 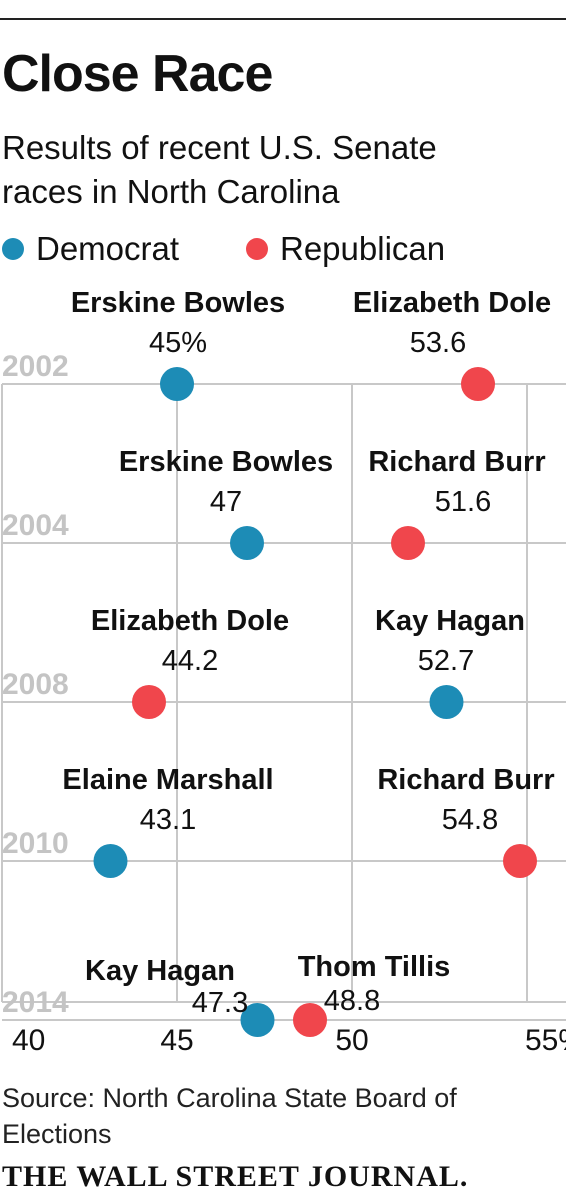 What do you see at coordinates (478, 384) in the screenshot?
I see `data-point-2002-rep` at bounding box center [478, 384].